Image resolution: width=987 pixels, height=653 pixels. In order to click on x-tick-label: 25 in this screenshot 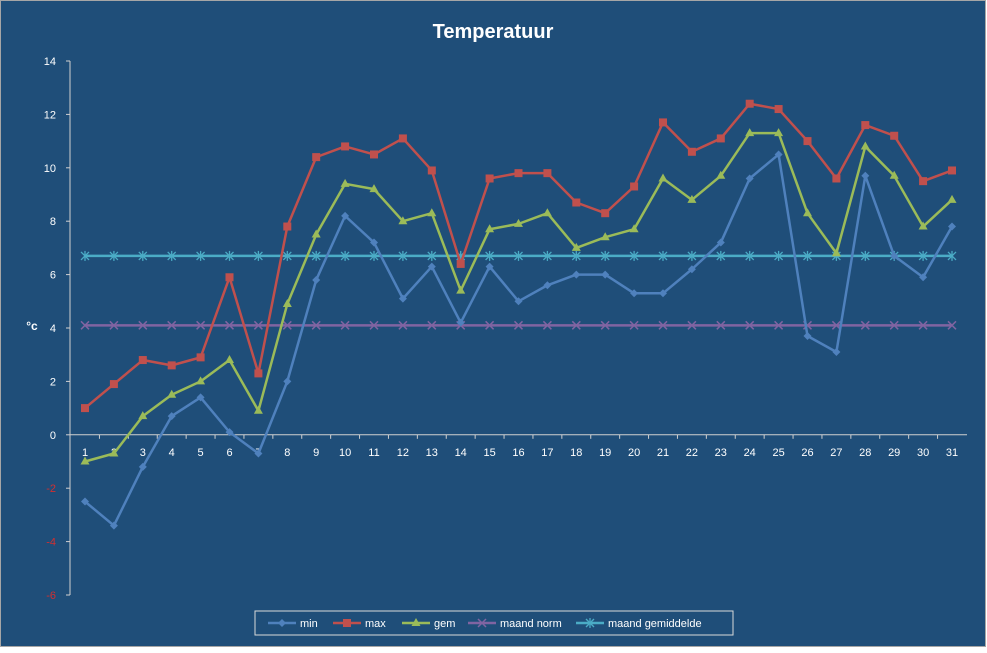, I will do `click(778, 453)`.